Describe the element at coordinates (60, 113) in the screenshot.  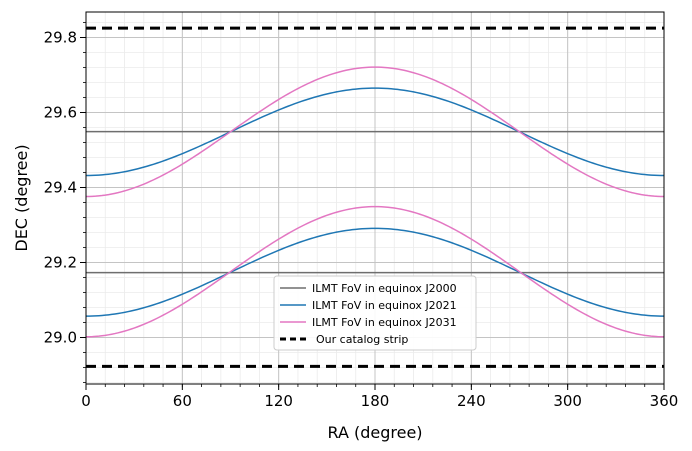
I see `y-tick-label: 29.6` at that location.